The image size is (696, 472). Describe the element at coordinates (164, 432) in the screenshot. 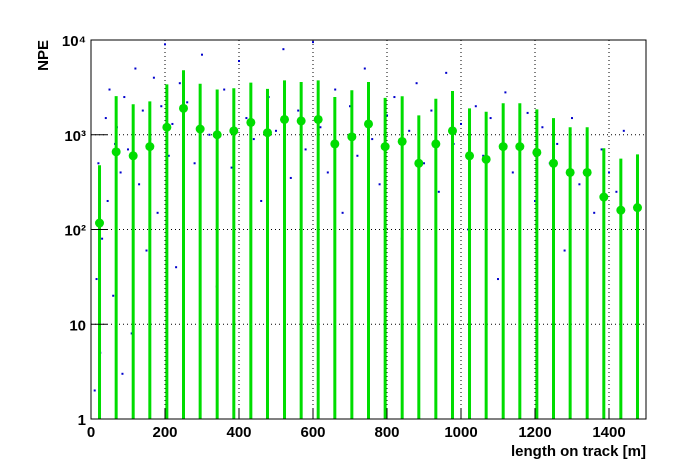

I see `x-tick-label: 200` at that location.